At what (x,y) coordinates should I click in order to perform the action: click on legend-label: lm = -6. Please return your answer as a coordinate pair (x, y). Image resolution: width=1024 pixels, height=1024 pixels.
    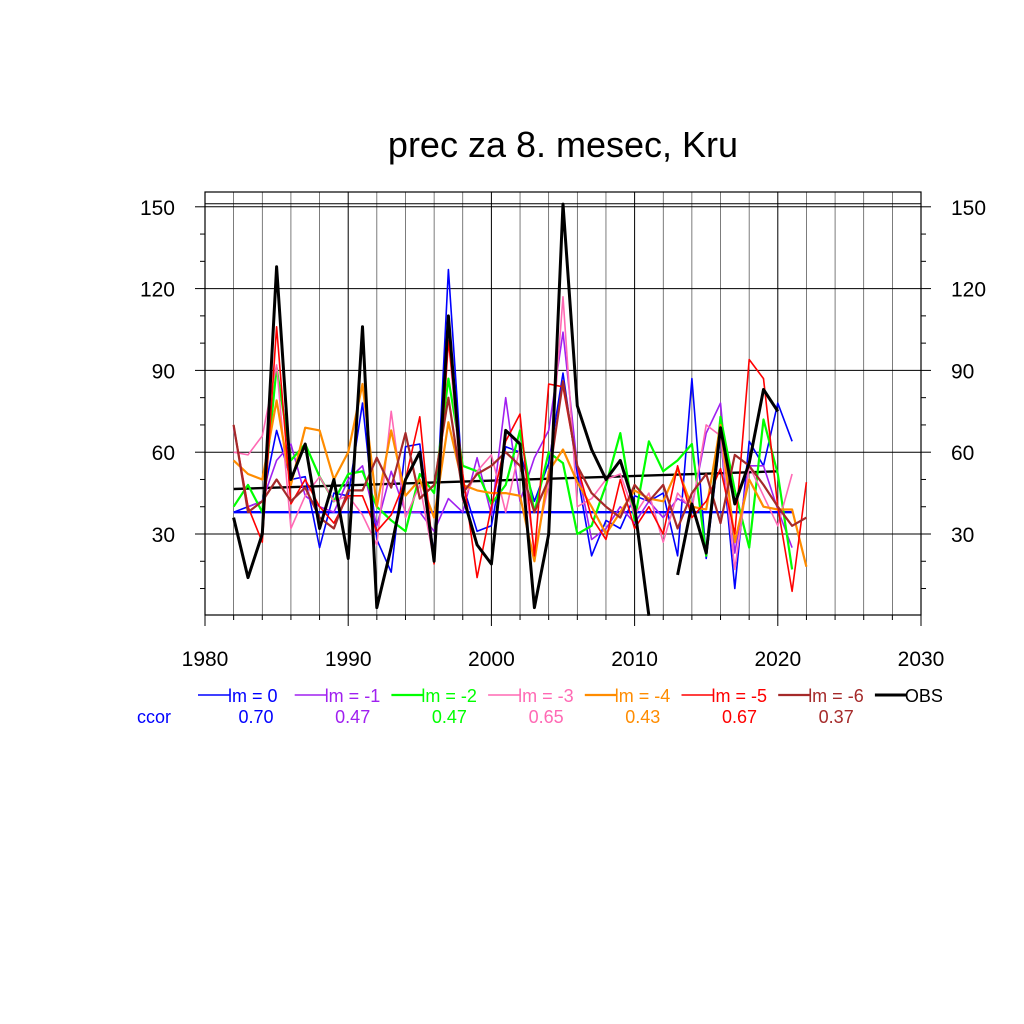
    Looking at the image, I should click on (836, 696).